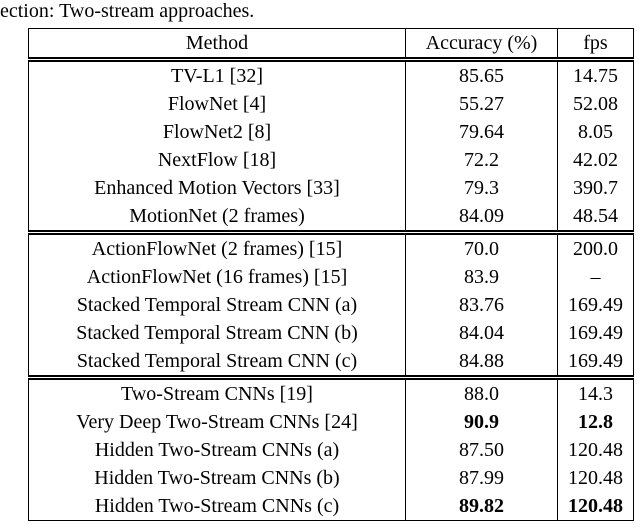  What do you see at coordinates (217, 160) in the screenshot?
I see `method-cell: NextFlow [18]` at bounding box center [217, 160].